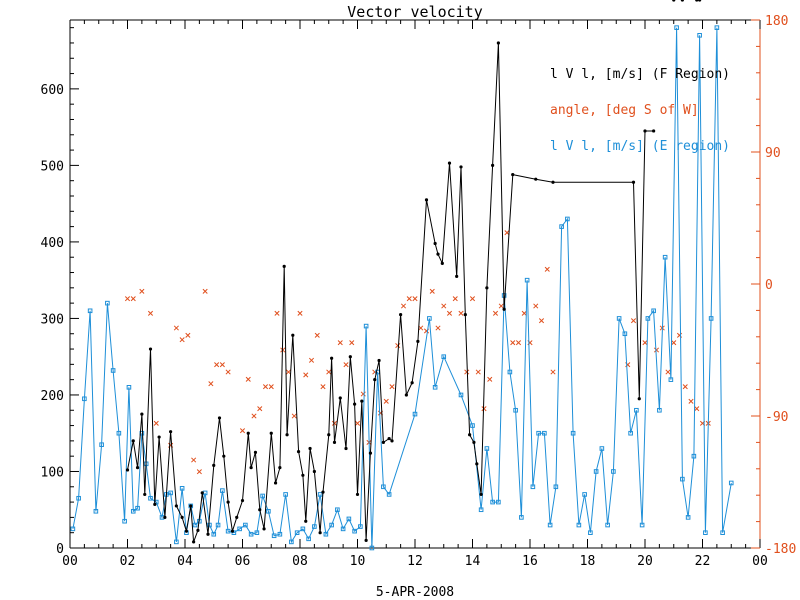 The height and width of the screenshot is (600, 800). What do you see at coordinates (773, 153) in the screenshot?
I see `y-right-tick-label: 90` at bounding box center [773, 153].